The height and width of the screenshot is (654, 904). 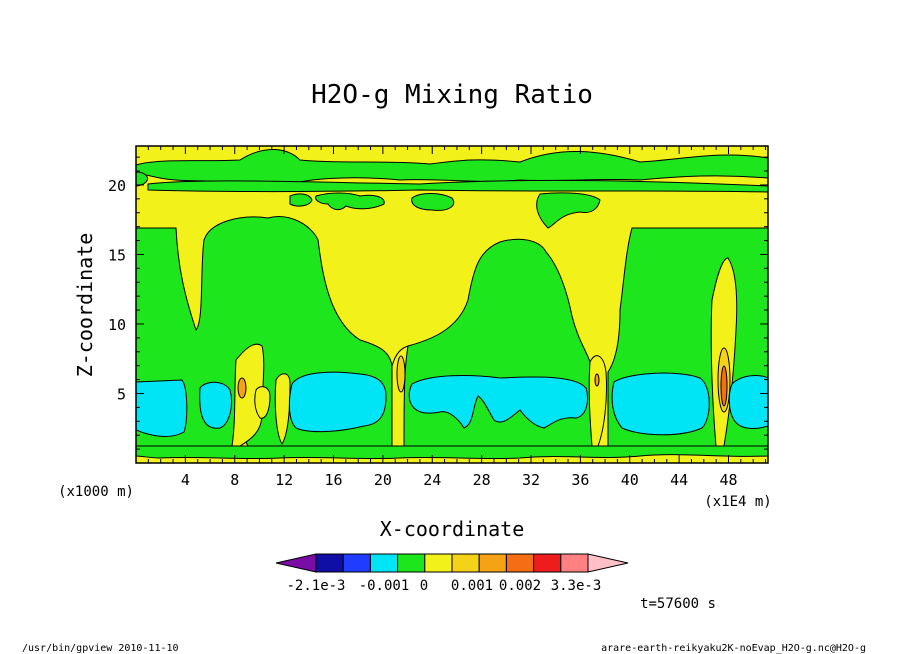 What do you see at coordinates (117, 325) in the screenshot?
I see `y-tick-label: 10` at bounding box center [117, 325].